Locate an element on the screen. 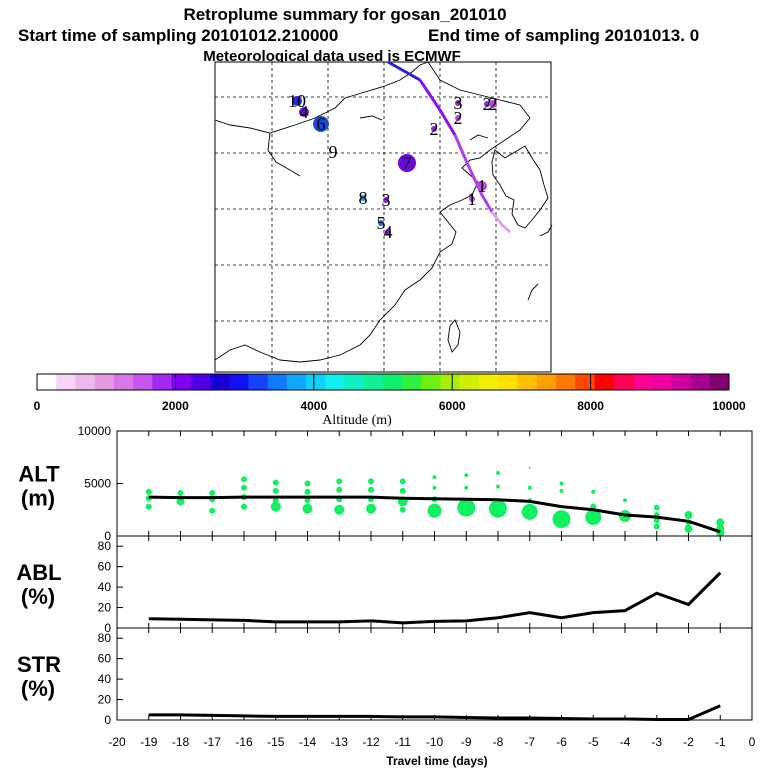  y-axis-unit: (m) is located at coordinates (38, 498).